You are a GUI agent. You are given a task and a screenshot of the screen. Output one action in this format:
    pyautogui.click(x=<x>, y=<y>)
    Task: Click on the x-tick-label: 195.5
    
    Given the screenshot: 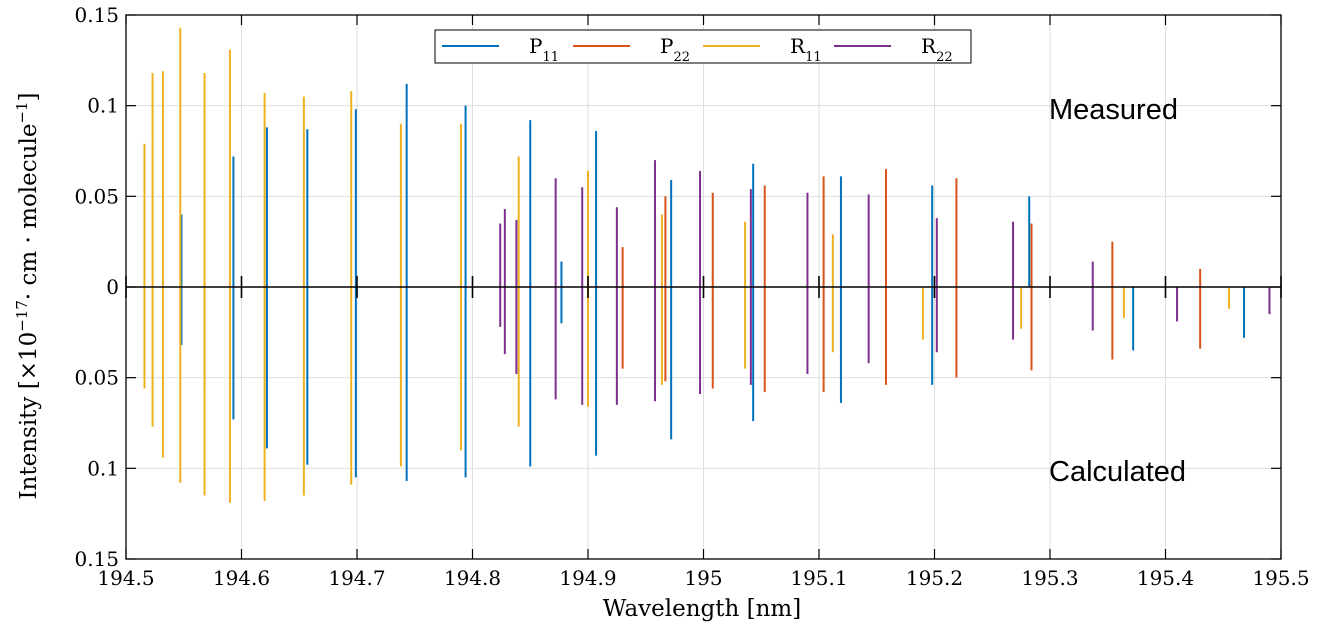 What is the action you would take?
    pyautogui.click(x=1280, y=578)
    